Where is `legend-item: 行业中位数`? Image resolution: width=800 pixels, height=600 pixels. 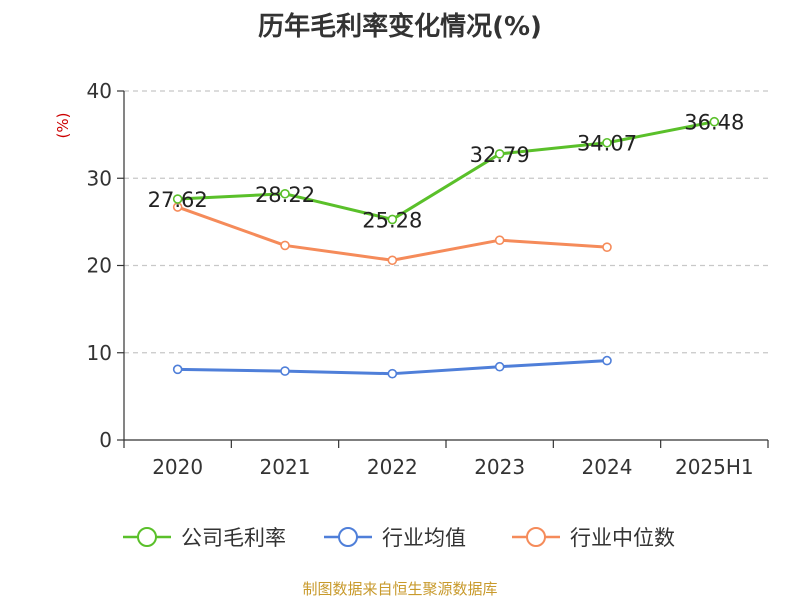 legend-item: 行业中位数 is located at coordinates (592, 537).